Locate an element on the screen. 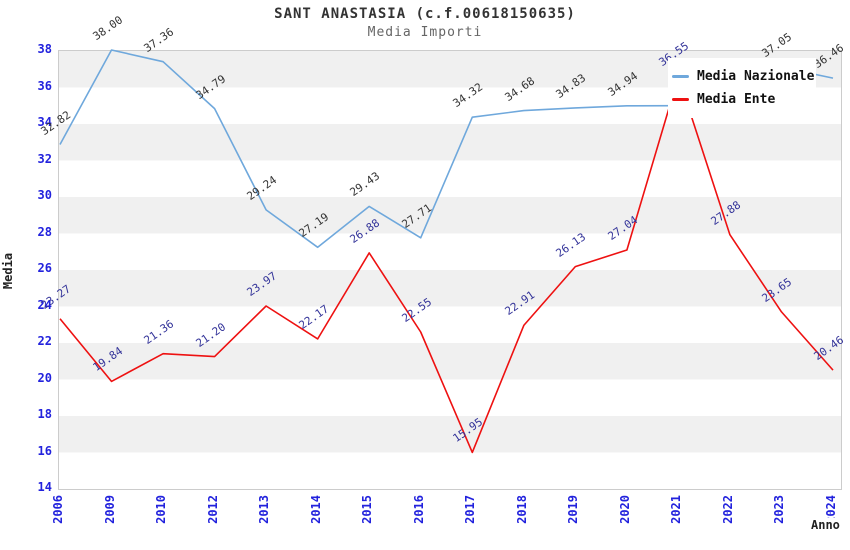 The width and height of the screenshot is (850, 550). y-axis-tick: 16 is located at coordinates (44, 450).